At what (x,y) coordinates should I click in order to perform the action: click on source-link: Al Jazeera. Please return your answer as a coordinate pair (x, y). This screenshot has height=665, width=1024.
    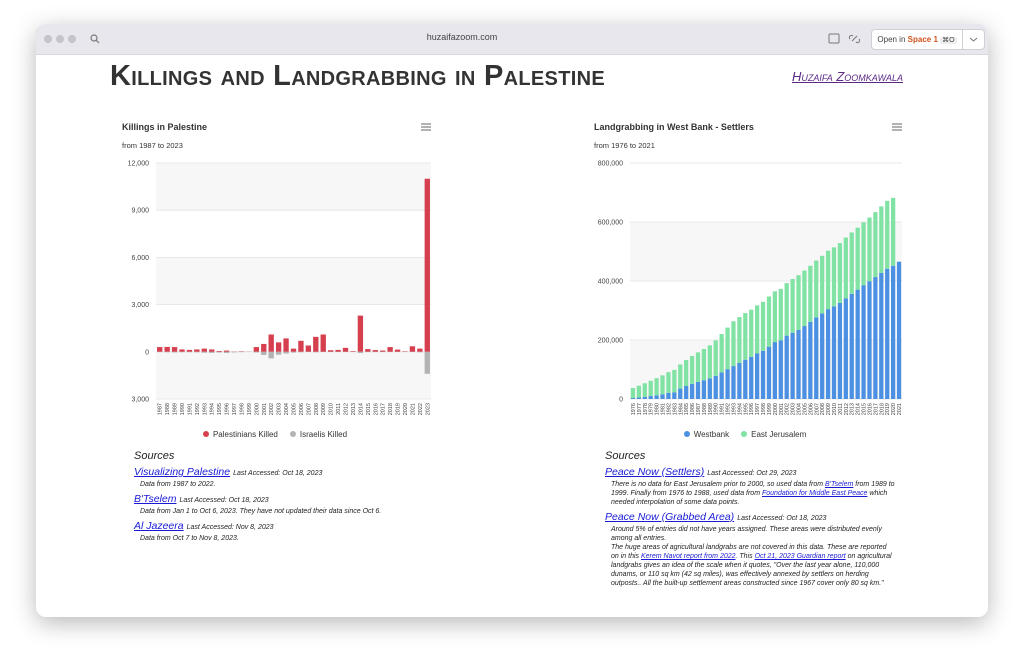
    Looking at the image, I should click on (159, 526).